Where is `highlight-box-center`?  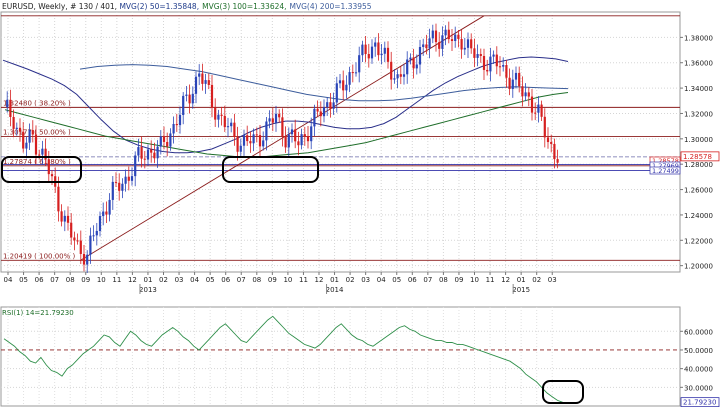
highlight-box-center is located at coordinates (270, 169).